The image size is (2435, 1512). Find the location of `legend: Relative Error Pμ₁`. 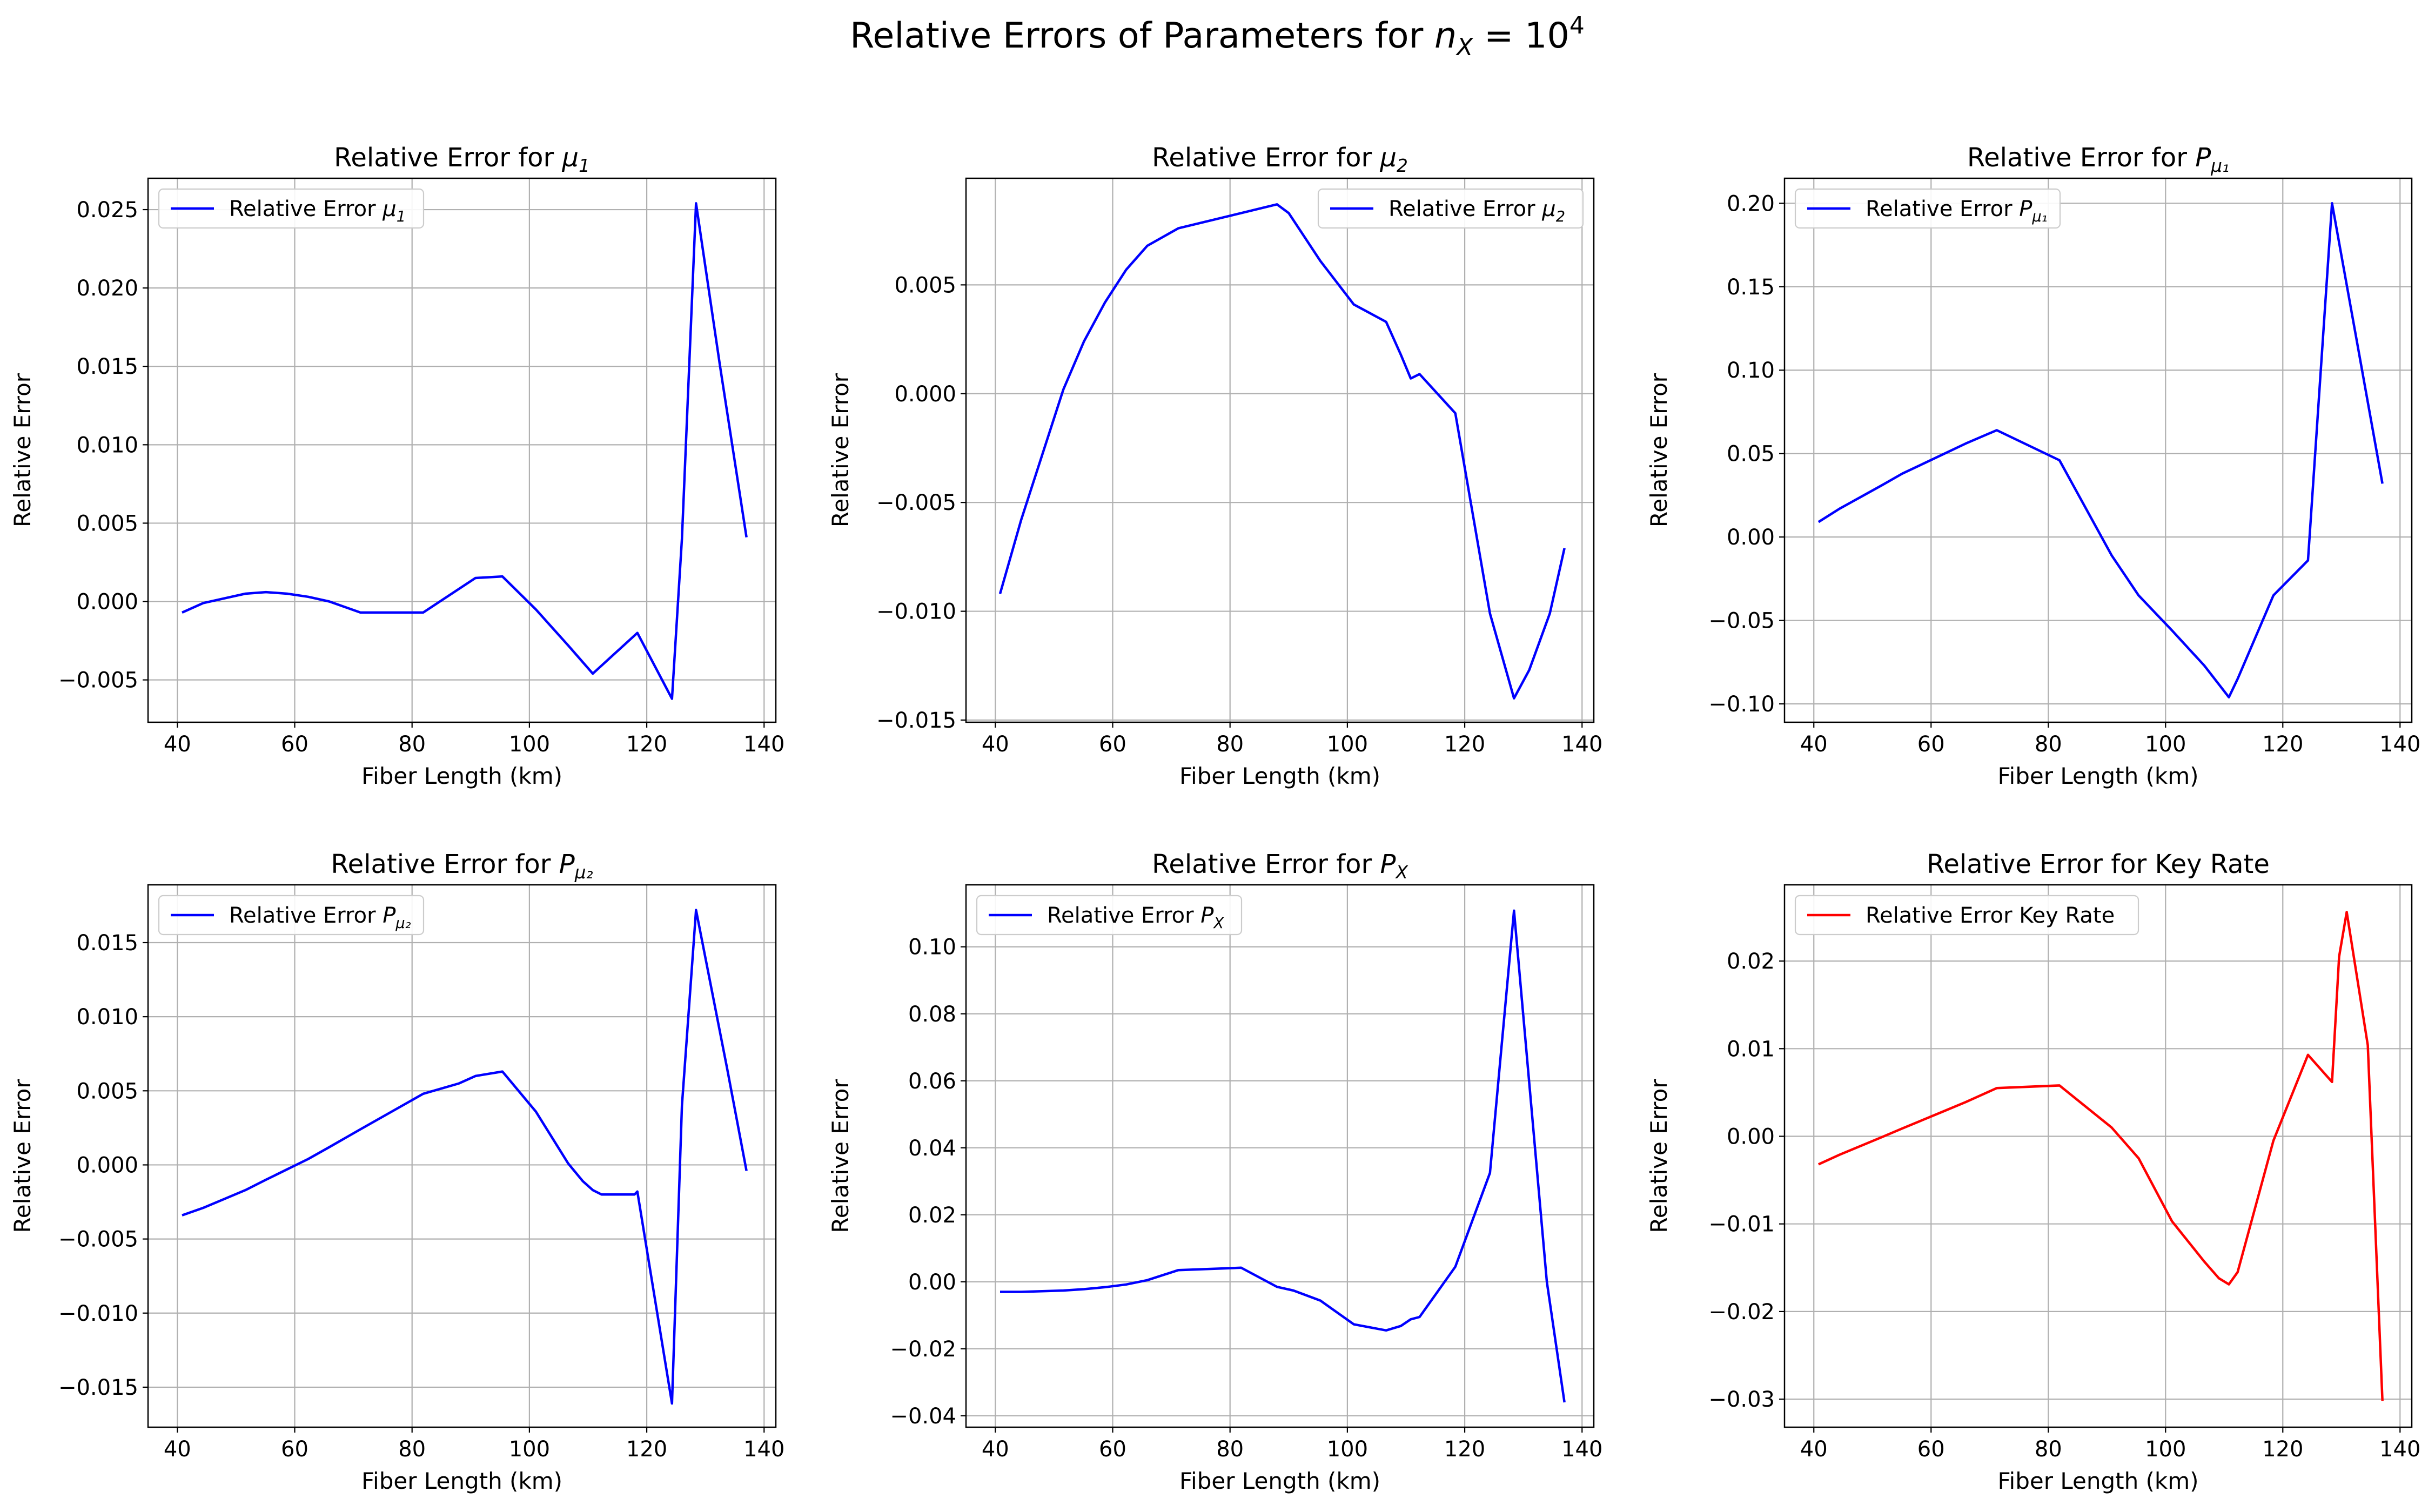

legend: Relative Error Pμ₁ is located at coordinates (1927, 208).